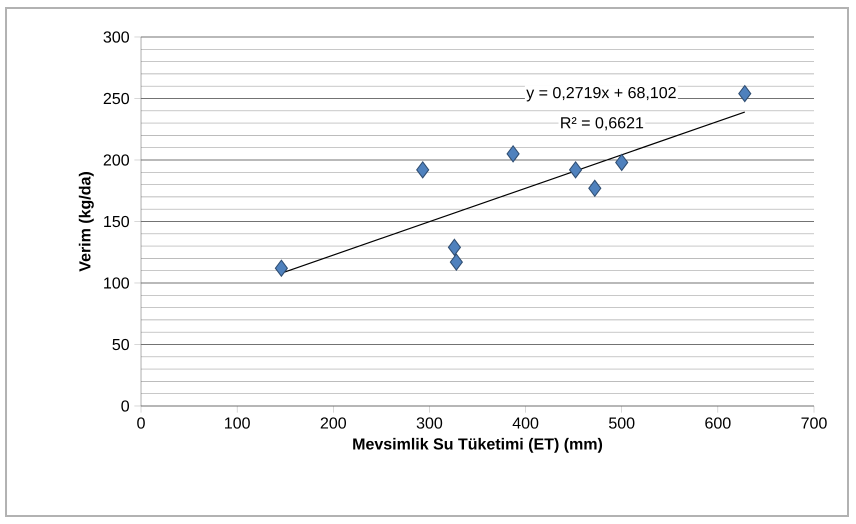 This screenshot has height=524, width=856. I want to click on x-tick-label: 400, so click(525, 423).